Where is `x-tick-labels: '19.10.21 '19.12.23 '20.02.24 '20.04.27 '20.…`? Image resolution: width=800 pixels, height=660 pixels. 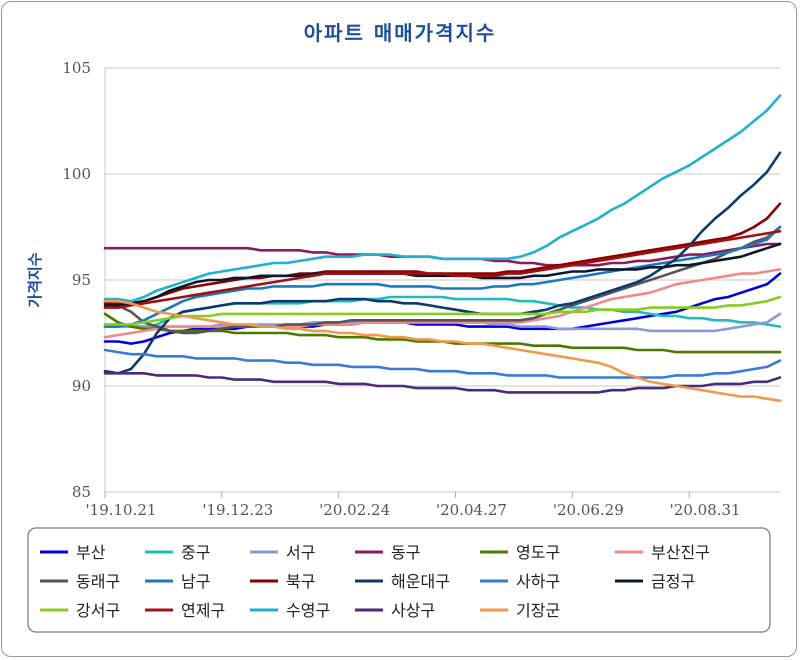 x-tick-labels: '19.10.21 '19.12.23 '20.02.24 '20.04.27 '20.… is located at coordinates (413, 505).